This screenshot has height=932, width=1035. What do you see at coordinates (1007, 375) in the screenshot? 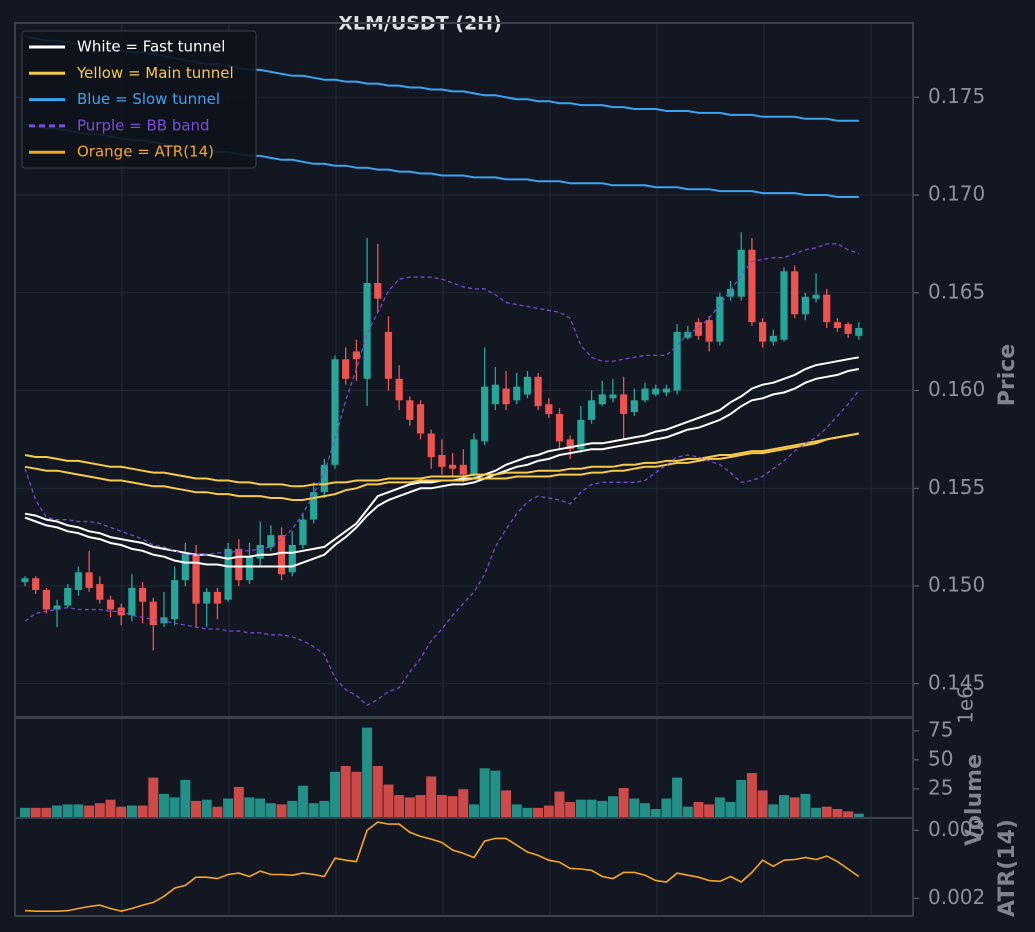
I see `axis-label: Price` at bounding box center [1007, 375].